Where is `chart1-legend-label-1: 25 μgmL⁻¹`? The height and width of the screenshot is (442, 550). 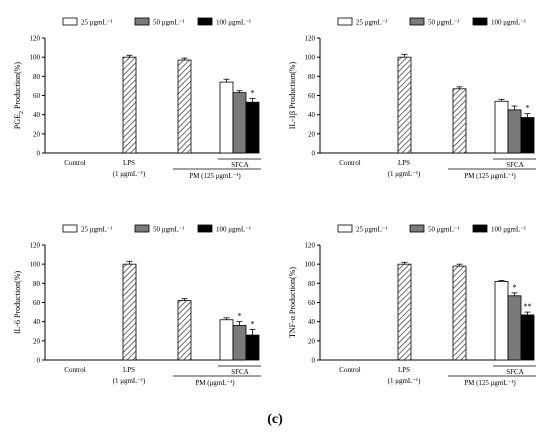 chart1-legend-label-1: 25 μgmL⁻¹ is located at coordinates (97, 23).